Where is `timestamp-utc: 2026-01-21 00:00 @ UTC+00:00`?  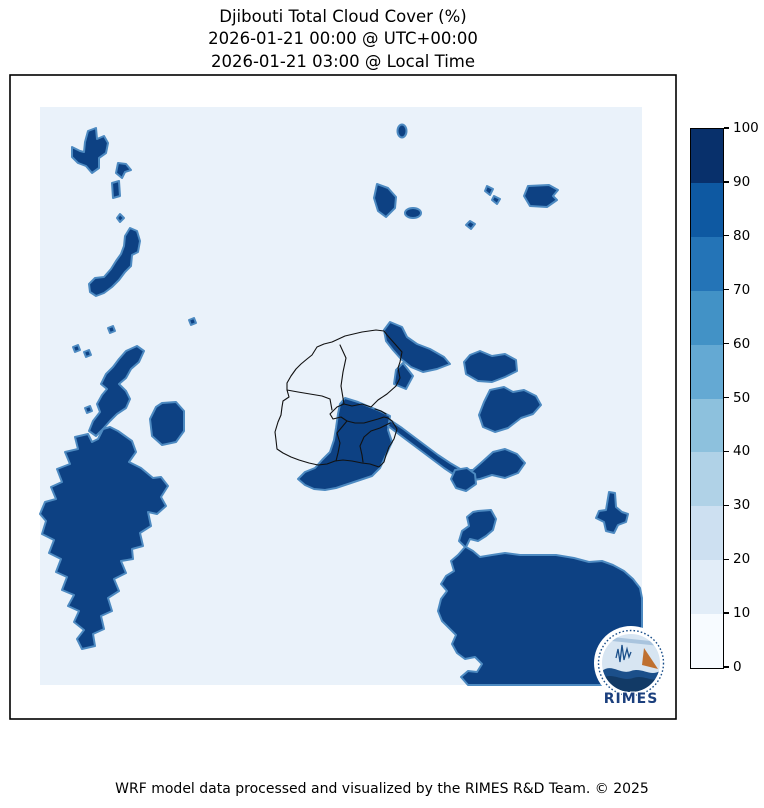 timestamp-utc: 2026-01-21 00:00 @ UTC+00:00 is located at coordinates (343, 39).